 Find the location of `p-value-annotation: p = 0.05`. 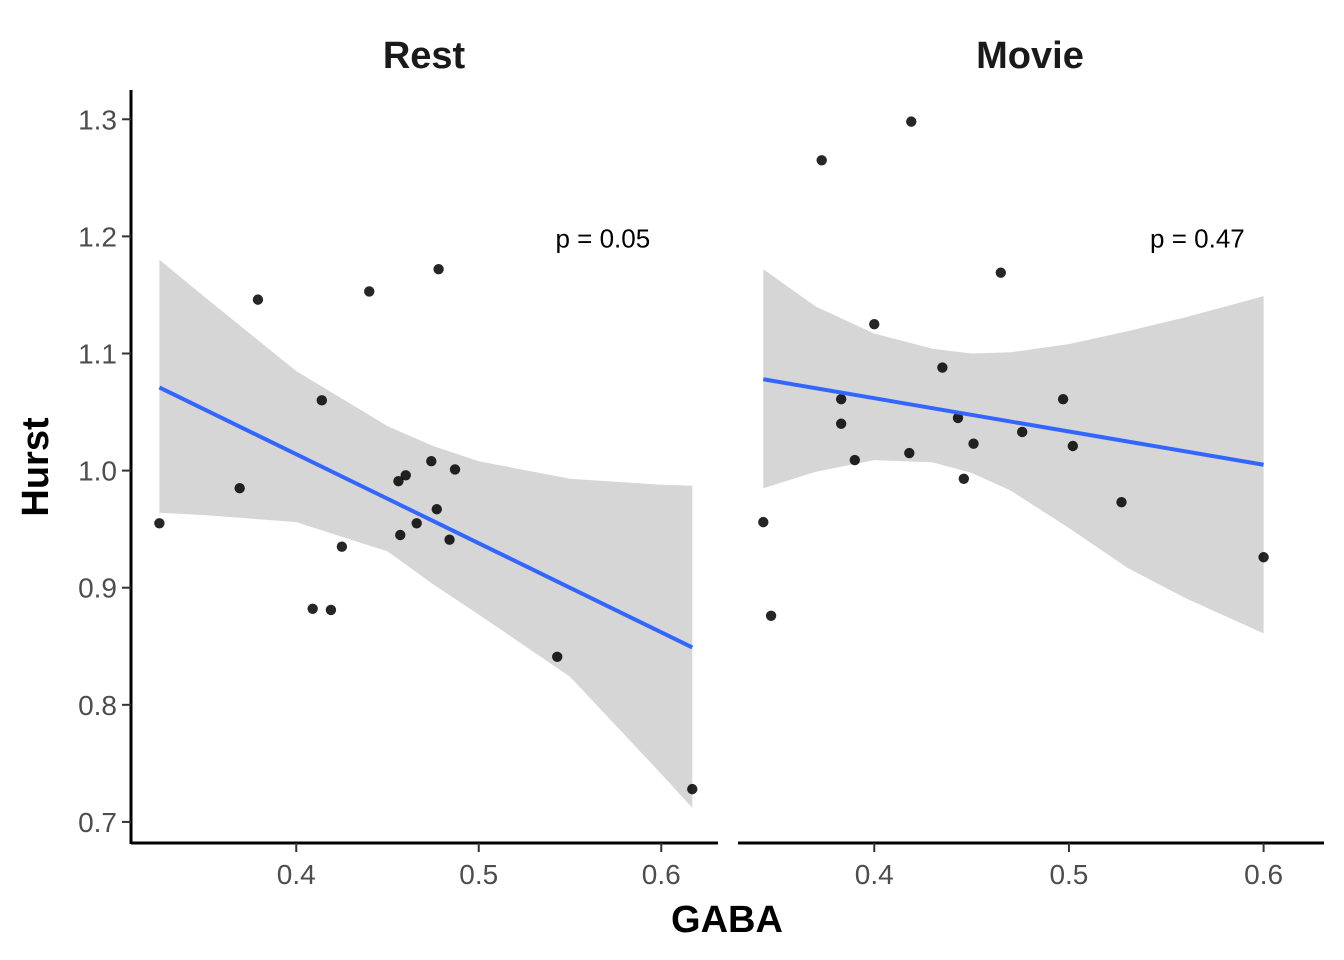

p-value-annotation: p = 0.05 is located at coordinates (602, 239).